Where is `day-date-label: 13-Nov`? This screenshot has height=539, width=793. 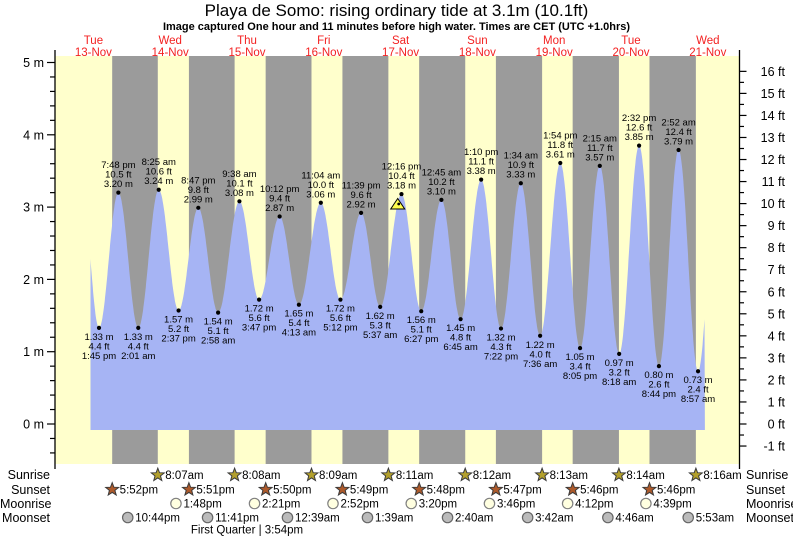 day-date-label: 13-Nov is located at coordinates (93, 53).